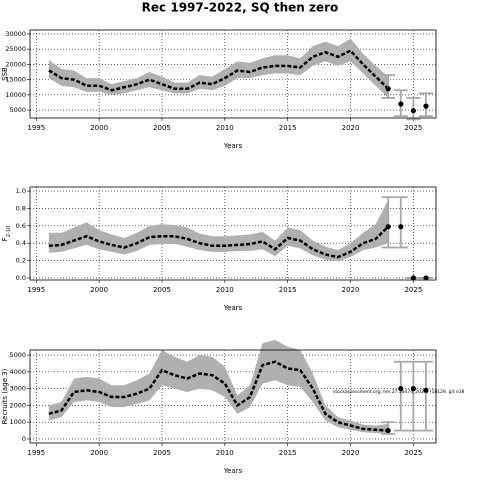  What do you see at coordinates (15, 64) in the screenshot?
I see `y-tick-label: 20000` at bounding box center [15, 64].